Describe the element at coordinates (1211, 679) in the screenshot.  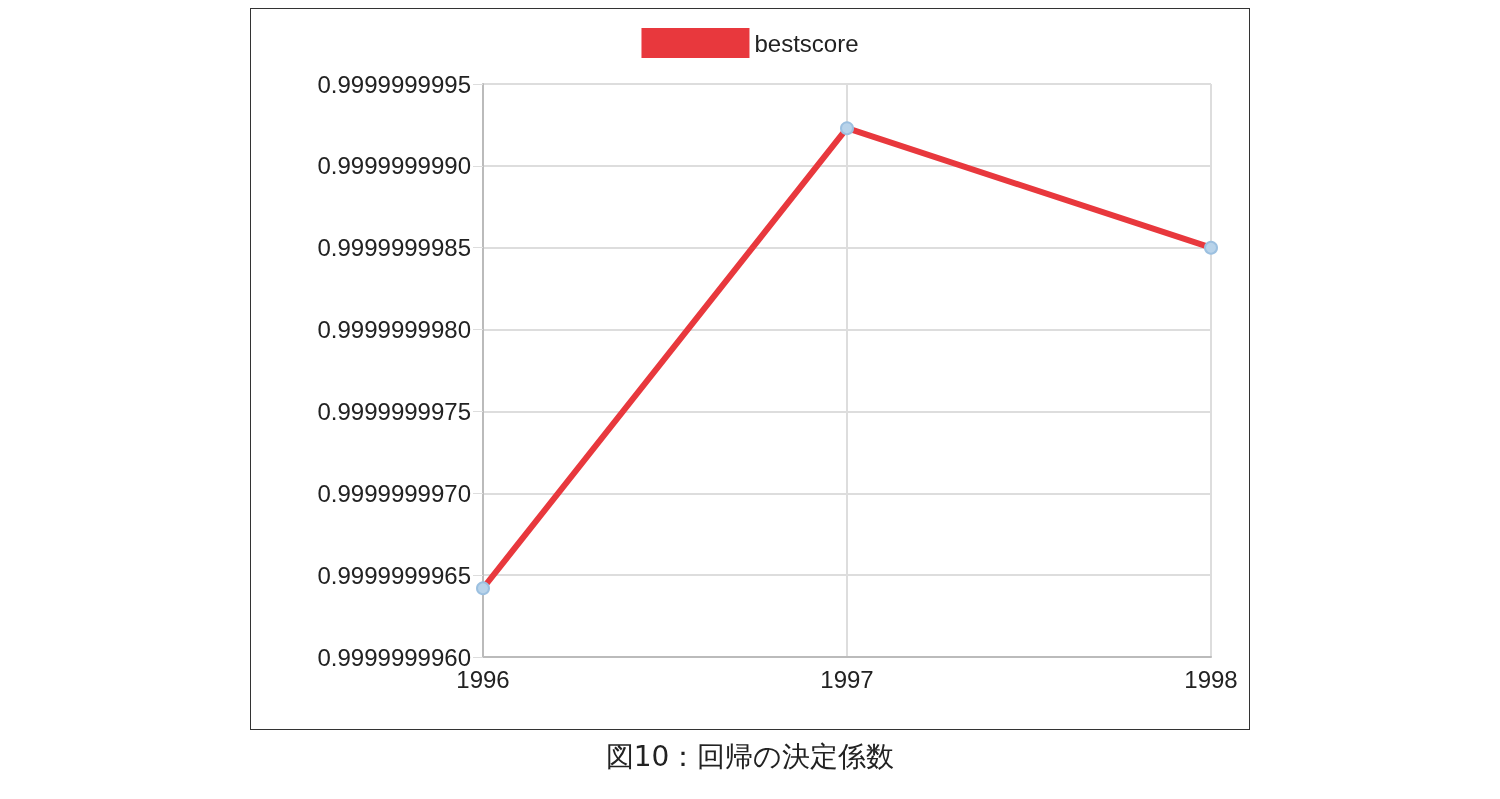
I see `x-tick-label: 1998` at that location.